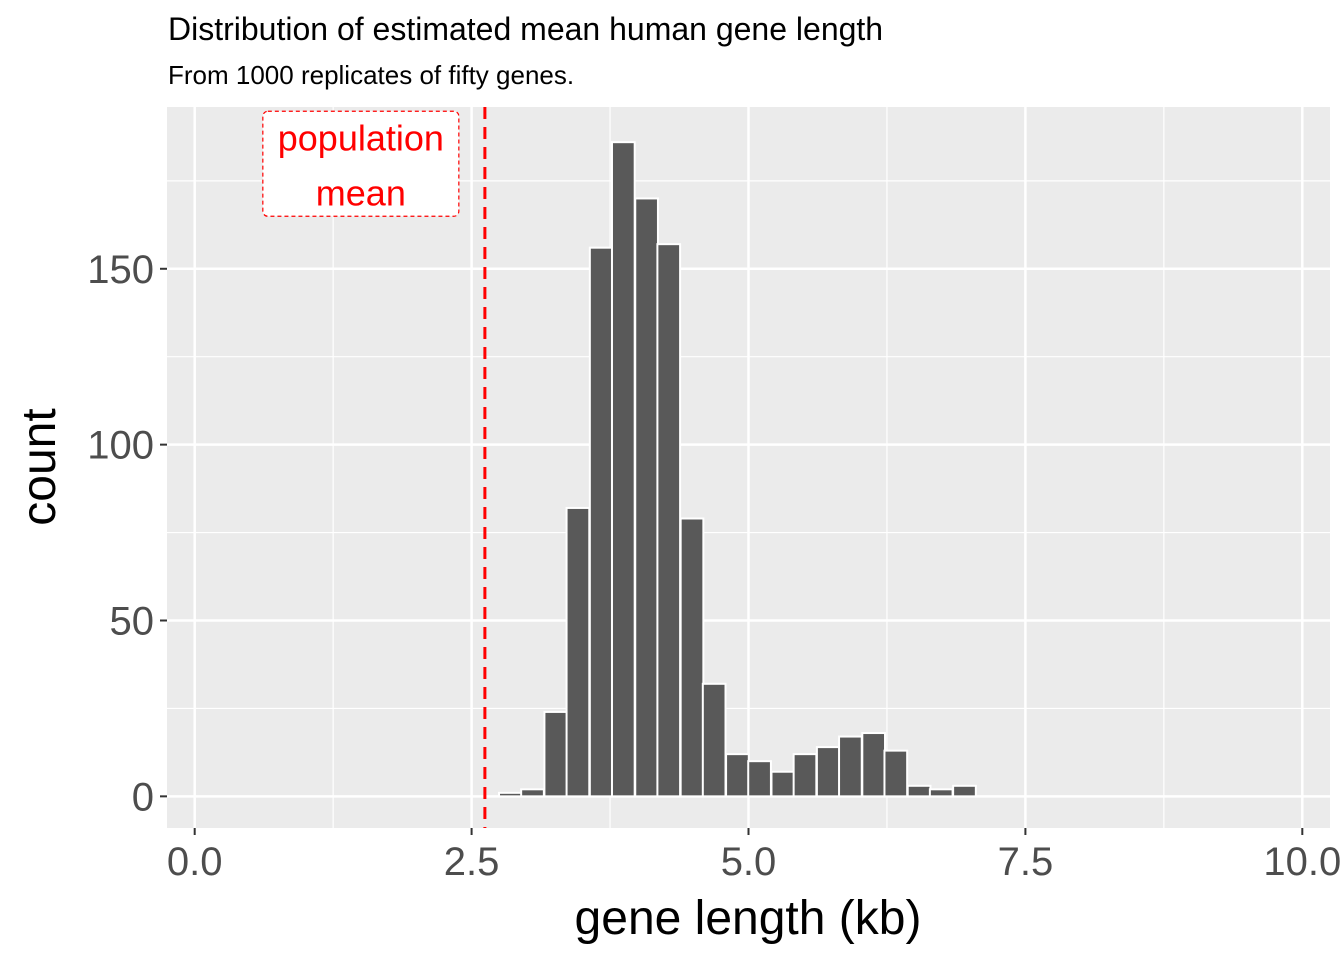  Describe the element at coordinates (1302, 862) in the screenshot. I see `x-tick-label: 10.0` at that location.